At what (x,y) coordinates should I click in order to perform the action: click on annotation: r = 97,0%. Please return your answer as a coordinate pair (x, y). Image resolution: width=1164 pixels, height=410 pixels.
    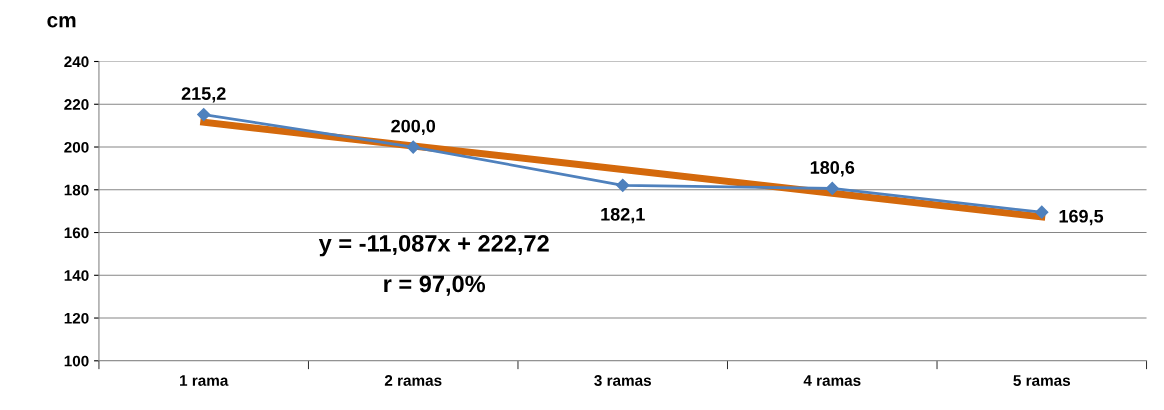
    Looking at the image, I should click on (435, 285).